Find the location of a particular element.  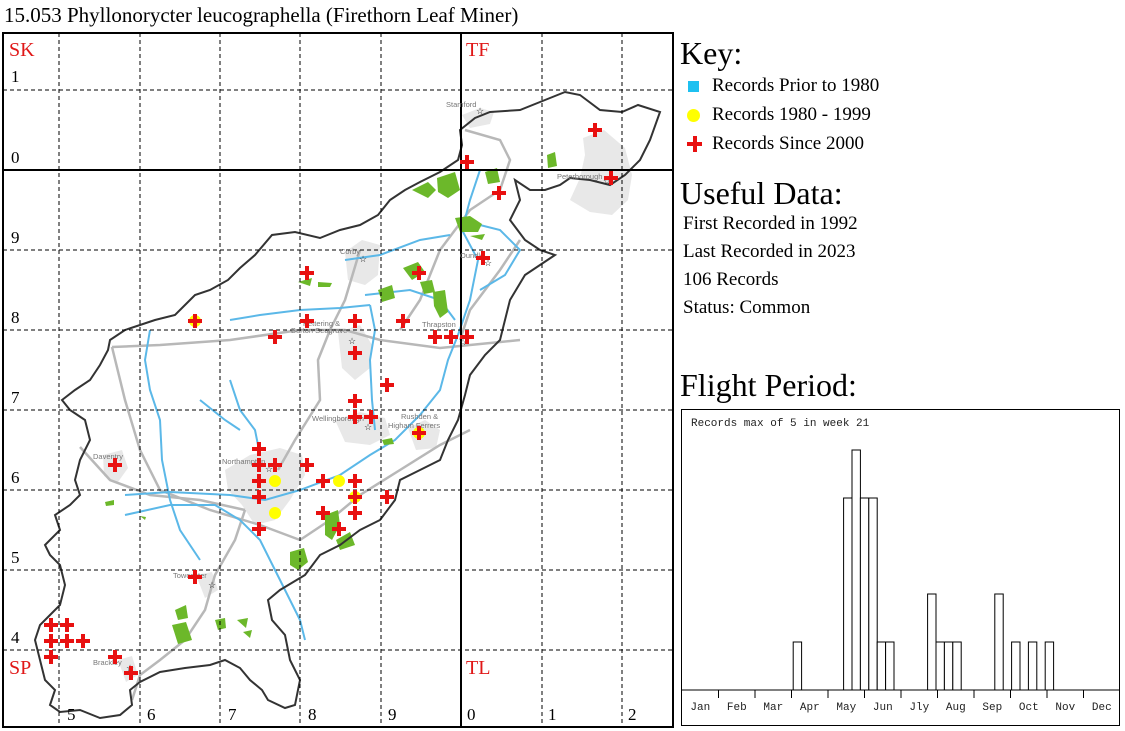

red-cross-icon is located at coordinates (698, 144).